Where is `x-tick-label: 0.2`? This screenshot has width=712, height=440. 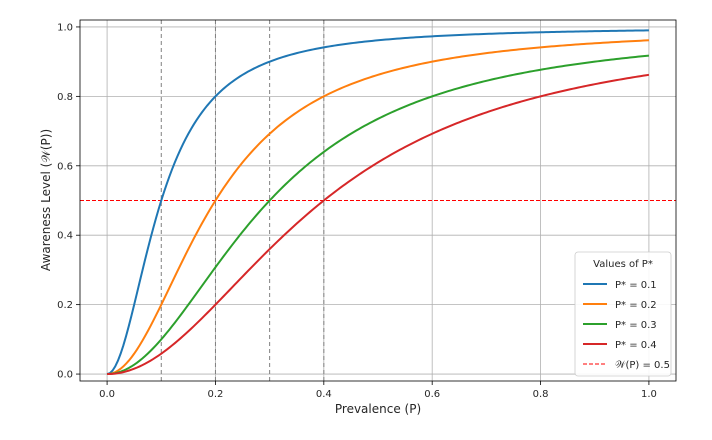
x-tick-label: 0.2 is located at coordinates (216, 394).